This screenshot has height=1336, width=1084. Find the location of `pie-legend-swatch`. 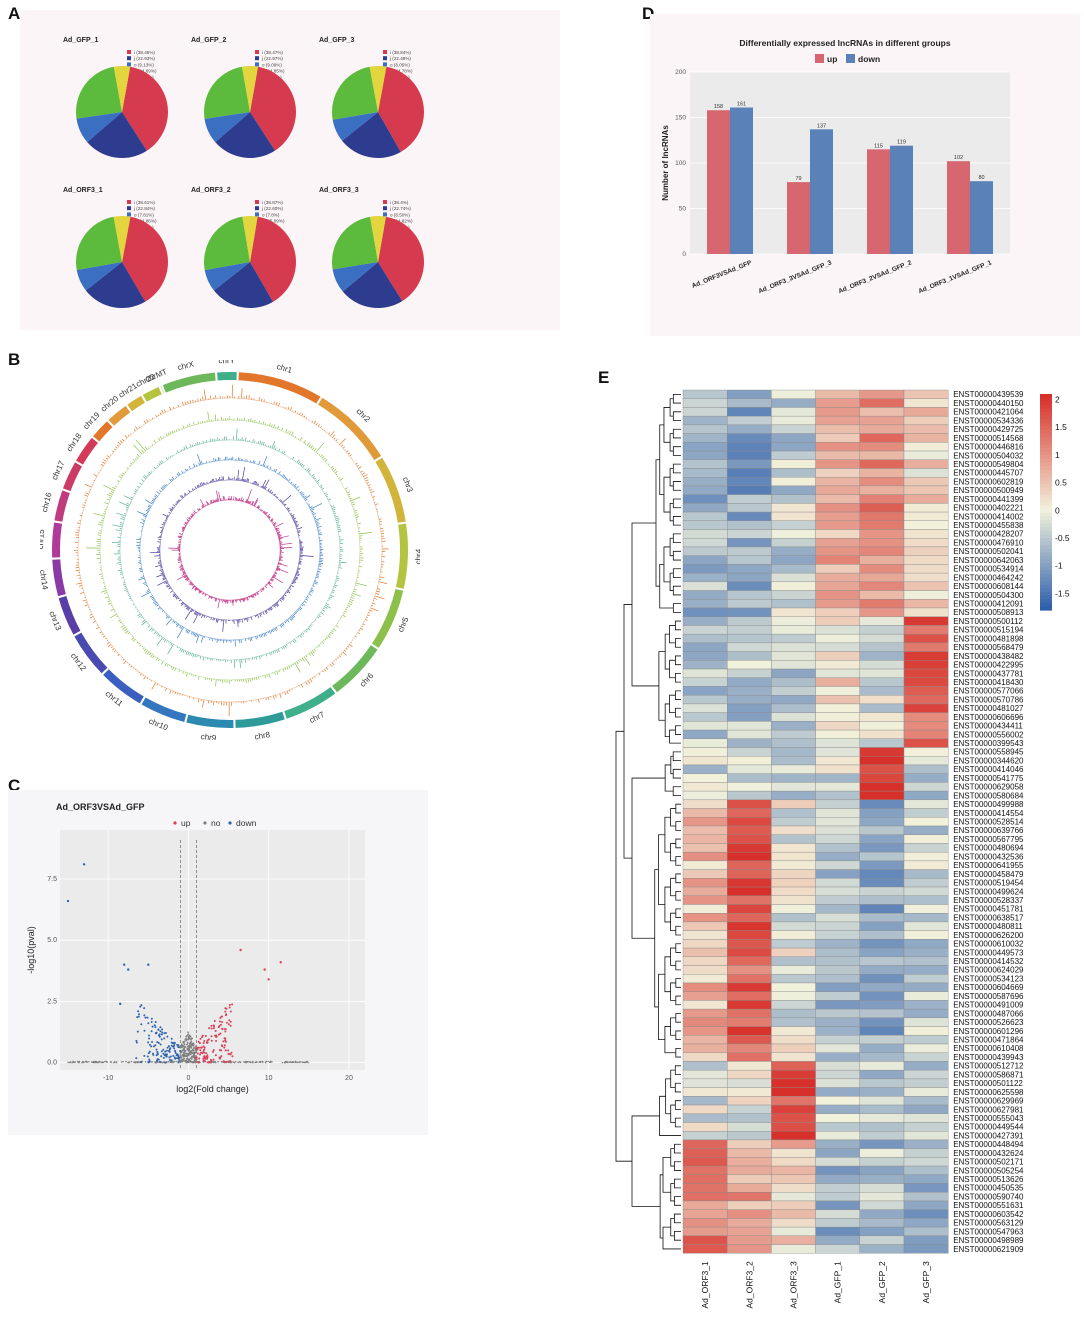

pie-legend-swatch is located at coordinates (257, 58).